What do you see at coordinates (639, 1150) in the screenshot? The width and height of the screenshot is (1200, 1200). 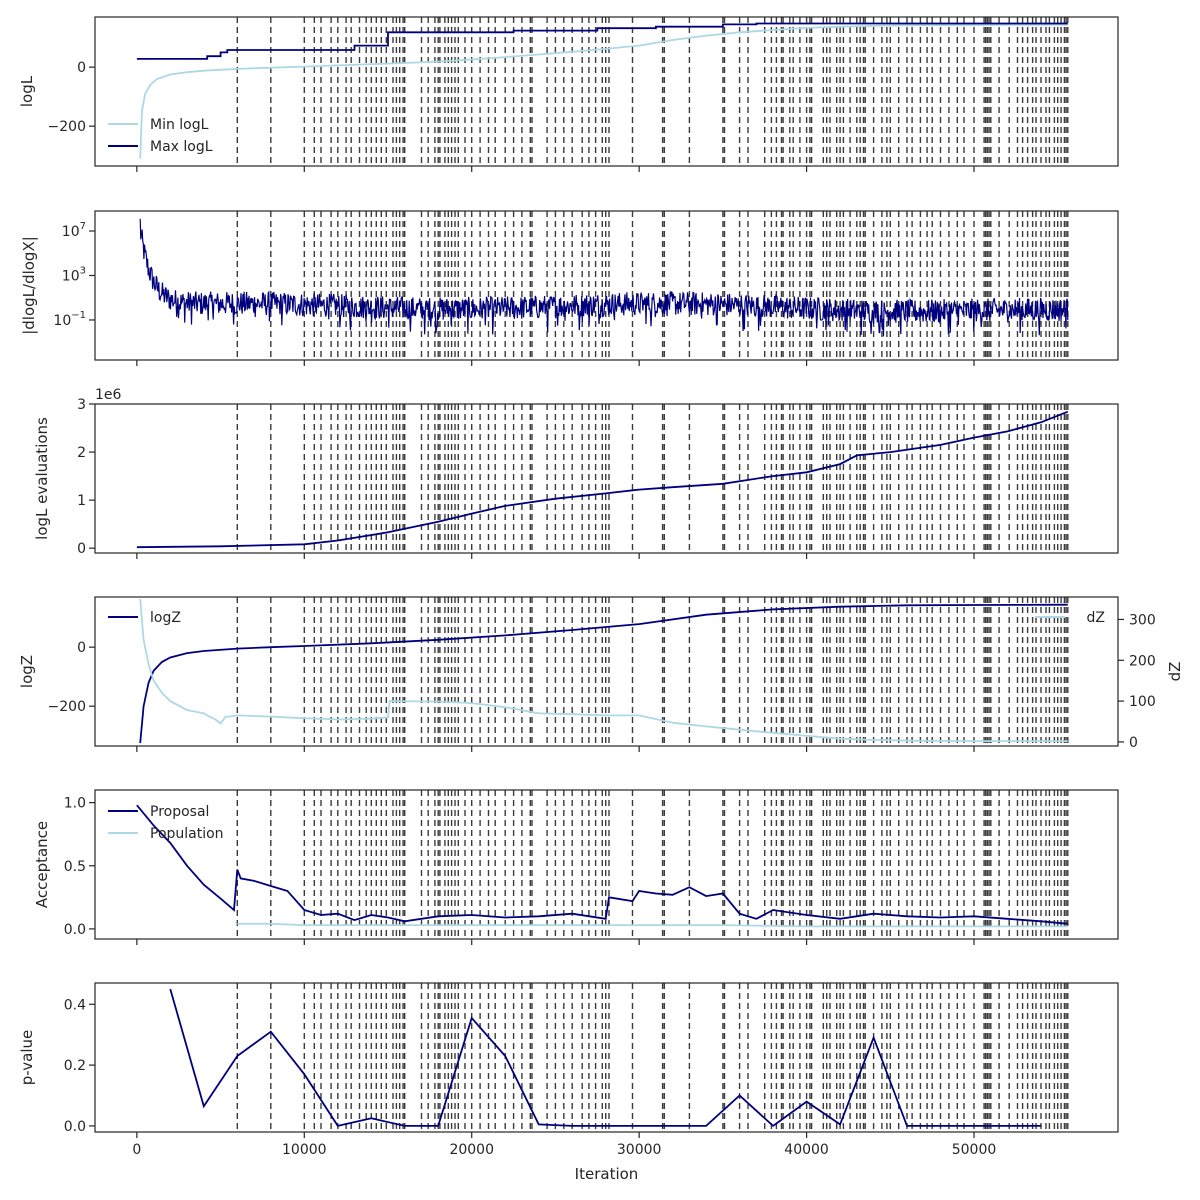 I see `x-tick-label: 30000` at bounding box center [639, 1150].